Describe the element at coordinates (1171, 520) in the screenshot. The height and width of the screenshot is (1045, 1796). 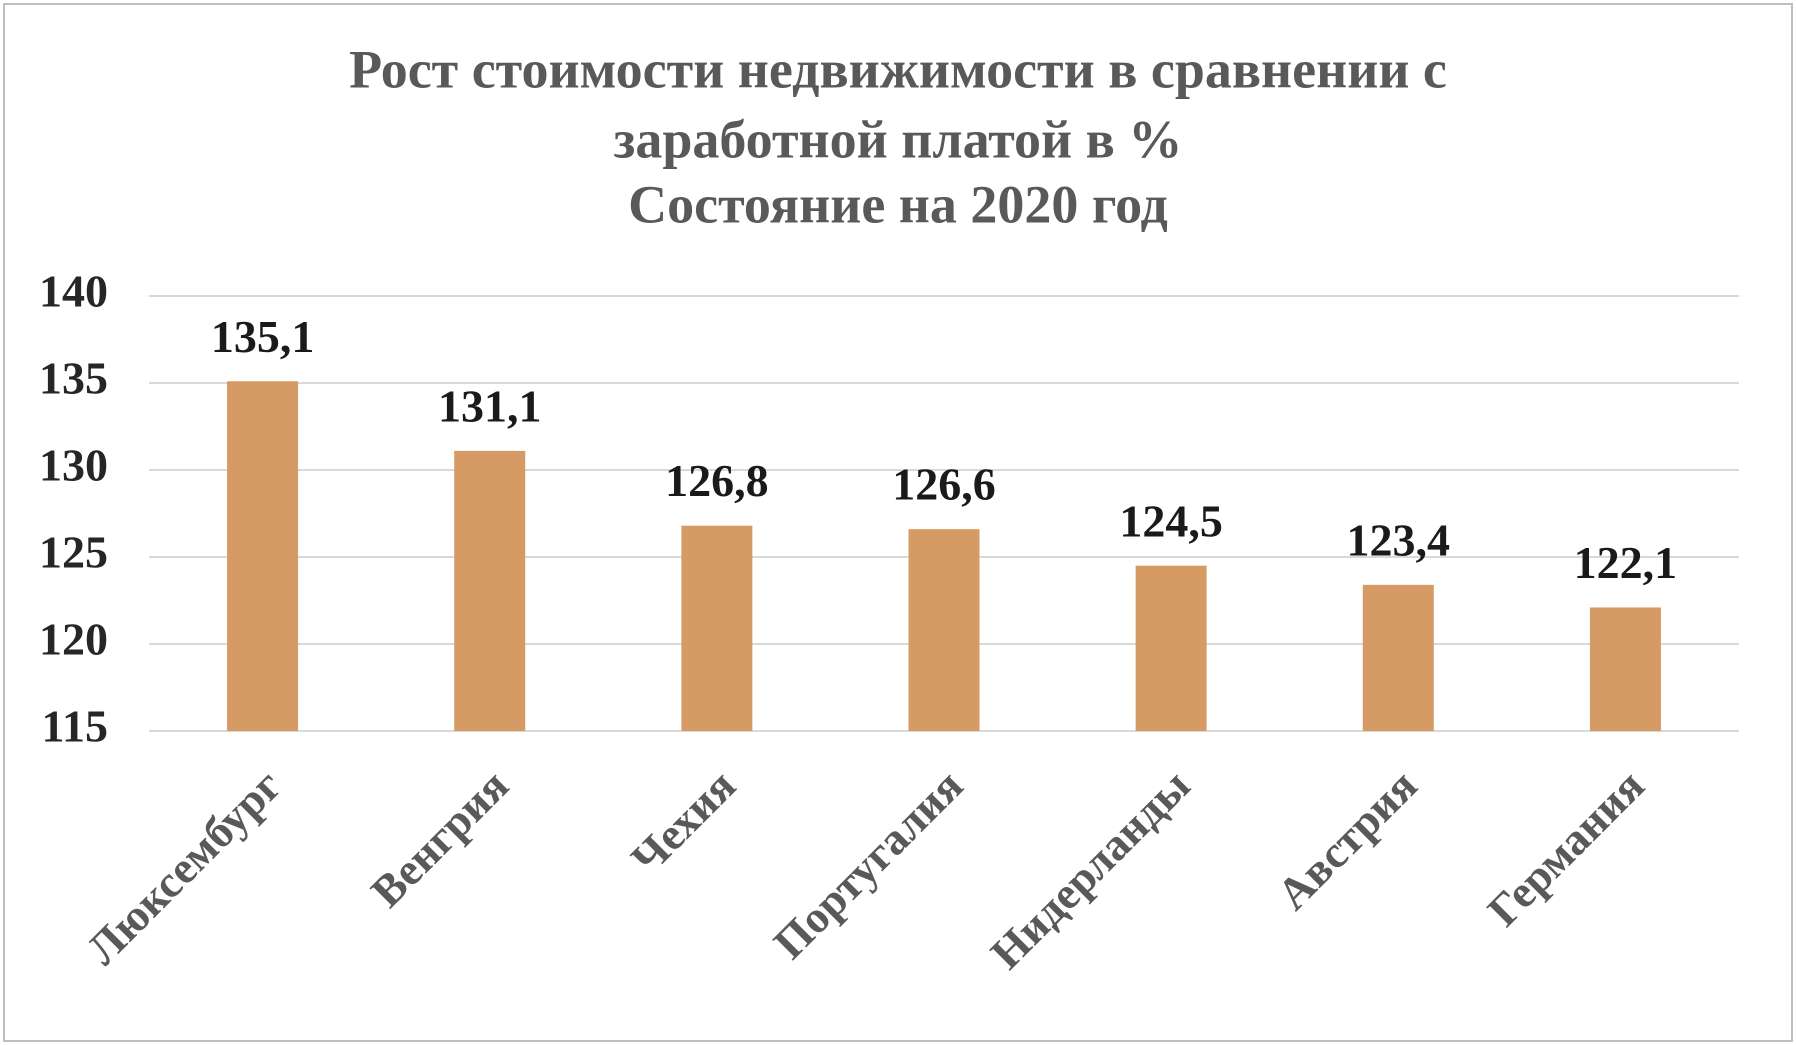
I see `value-label: 124,5` at that location.